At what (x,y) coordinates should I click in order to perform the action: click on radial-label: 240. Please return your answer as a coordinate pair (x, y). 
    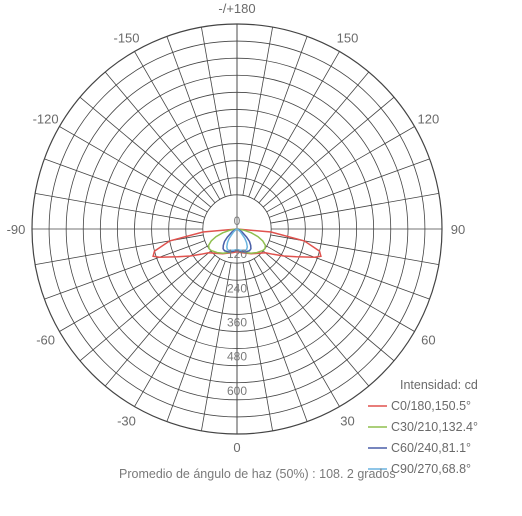
    Looking at the image, I should click on (237, 288).